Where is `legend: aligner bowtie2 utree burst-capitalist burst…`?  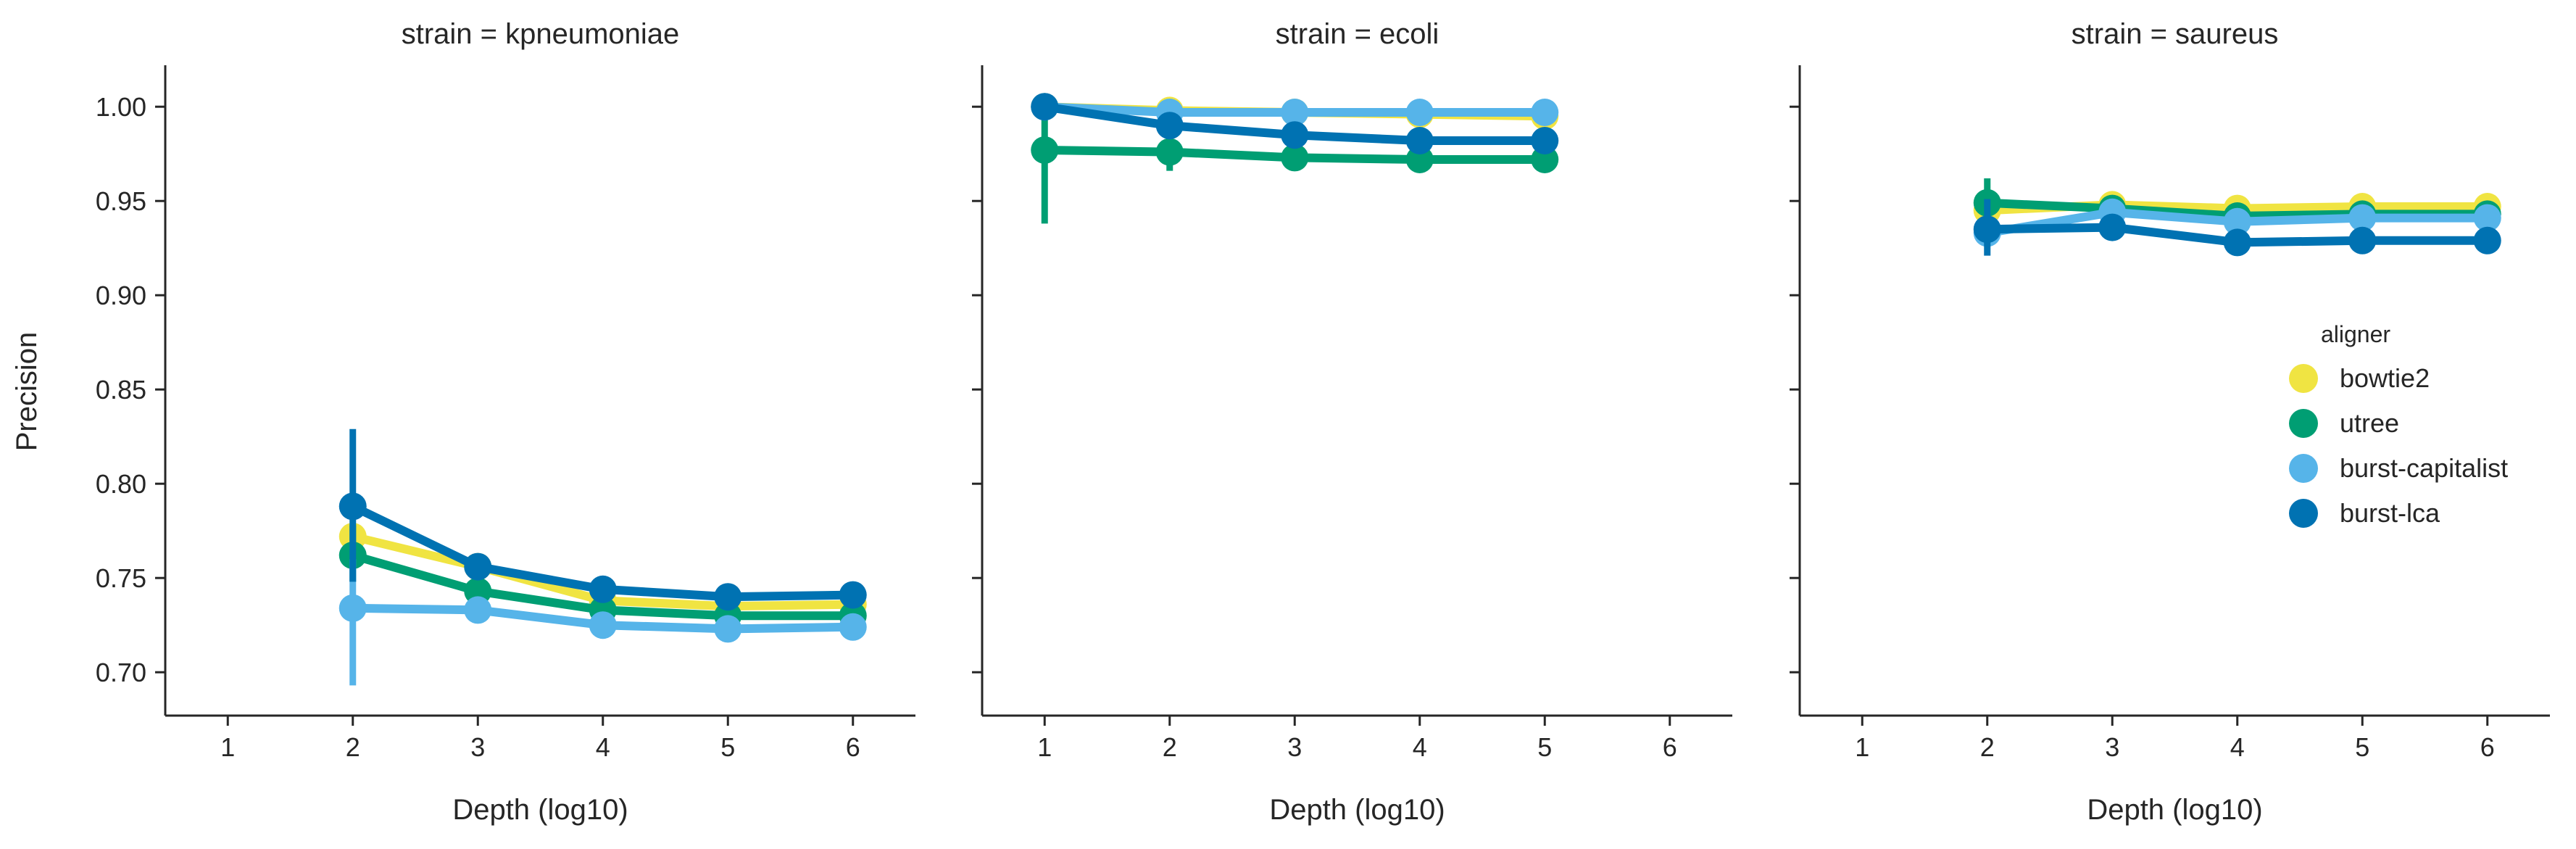 legend: aligner bowtie2 utree burst-capitalist burst… is located at coordinates (2398, 424).